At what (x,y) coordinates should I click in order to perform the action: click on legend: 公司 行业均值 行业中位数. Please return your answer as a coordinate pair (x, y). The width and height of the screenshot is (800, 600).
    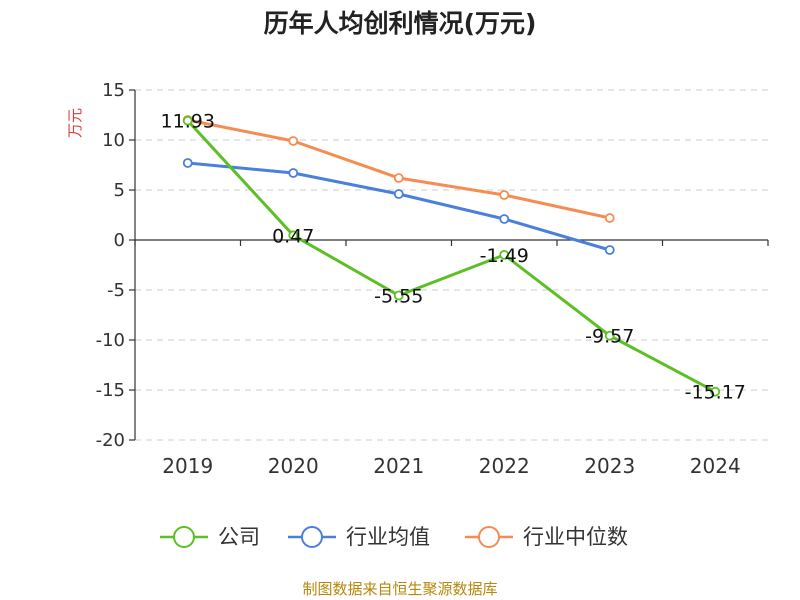
    Looking at the image, I should click on (394, 537).